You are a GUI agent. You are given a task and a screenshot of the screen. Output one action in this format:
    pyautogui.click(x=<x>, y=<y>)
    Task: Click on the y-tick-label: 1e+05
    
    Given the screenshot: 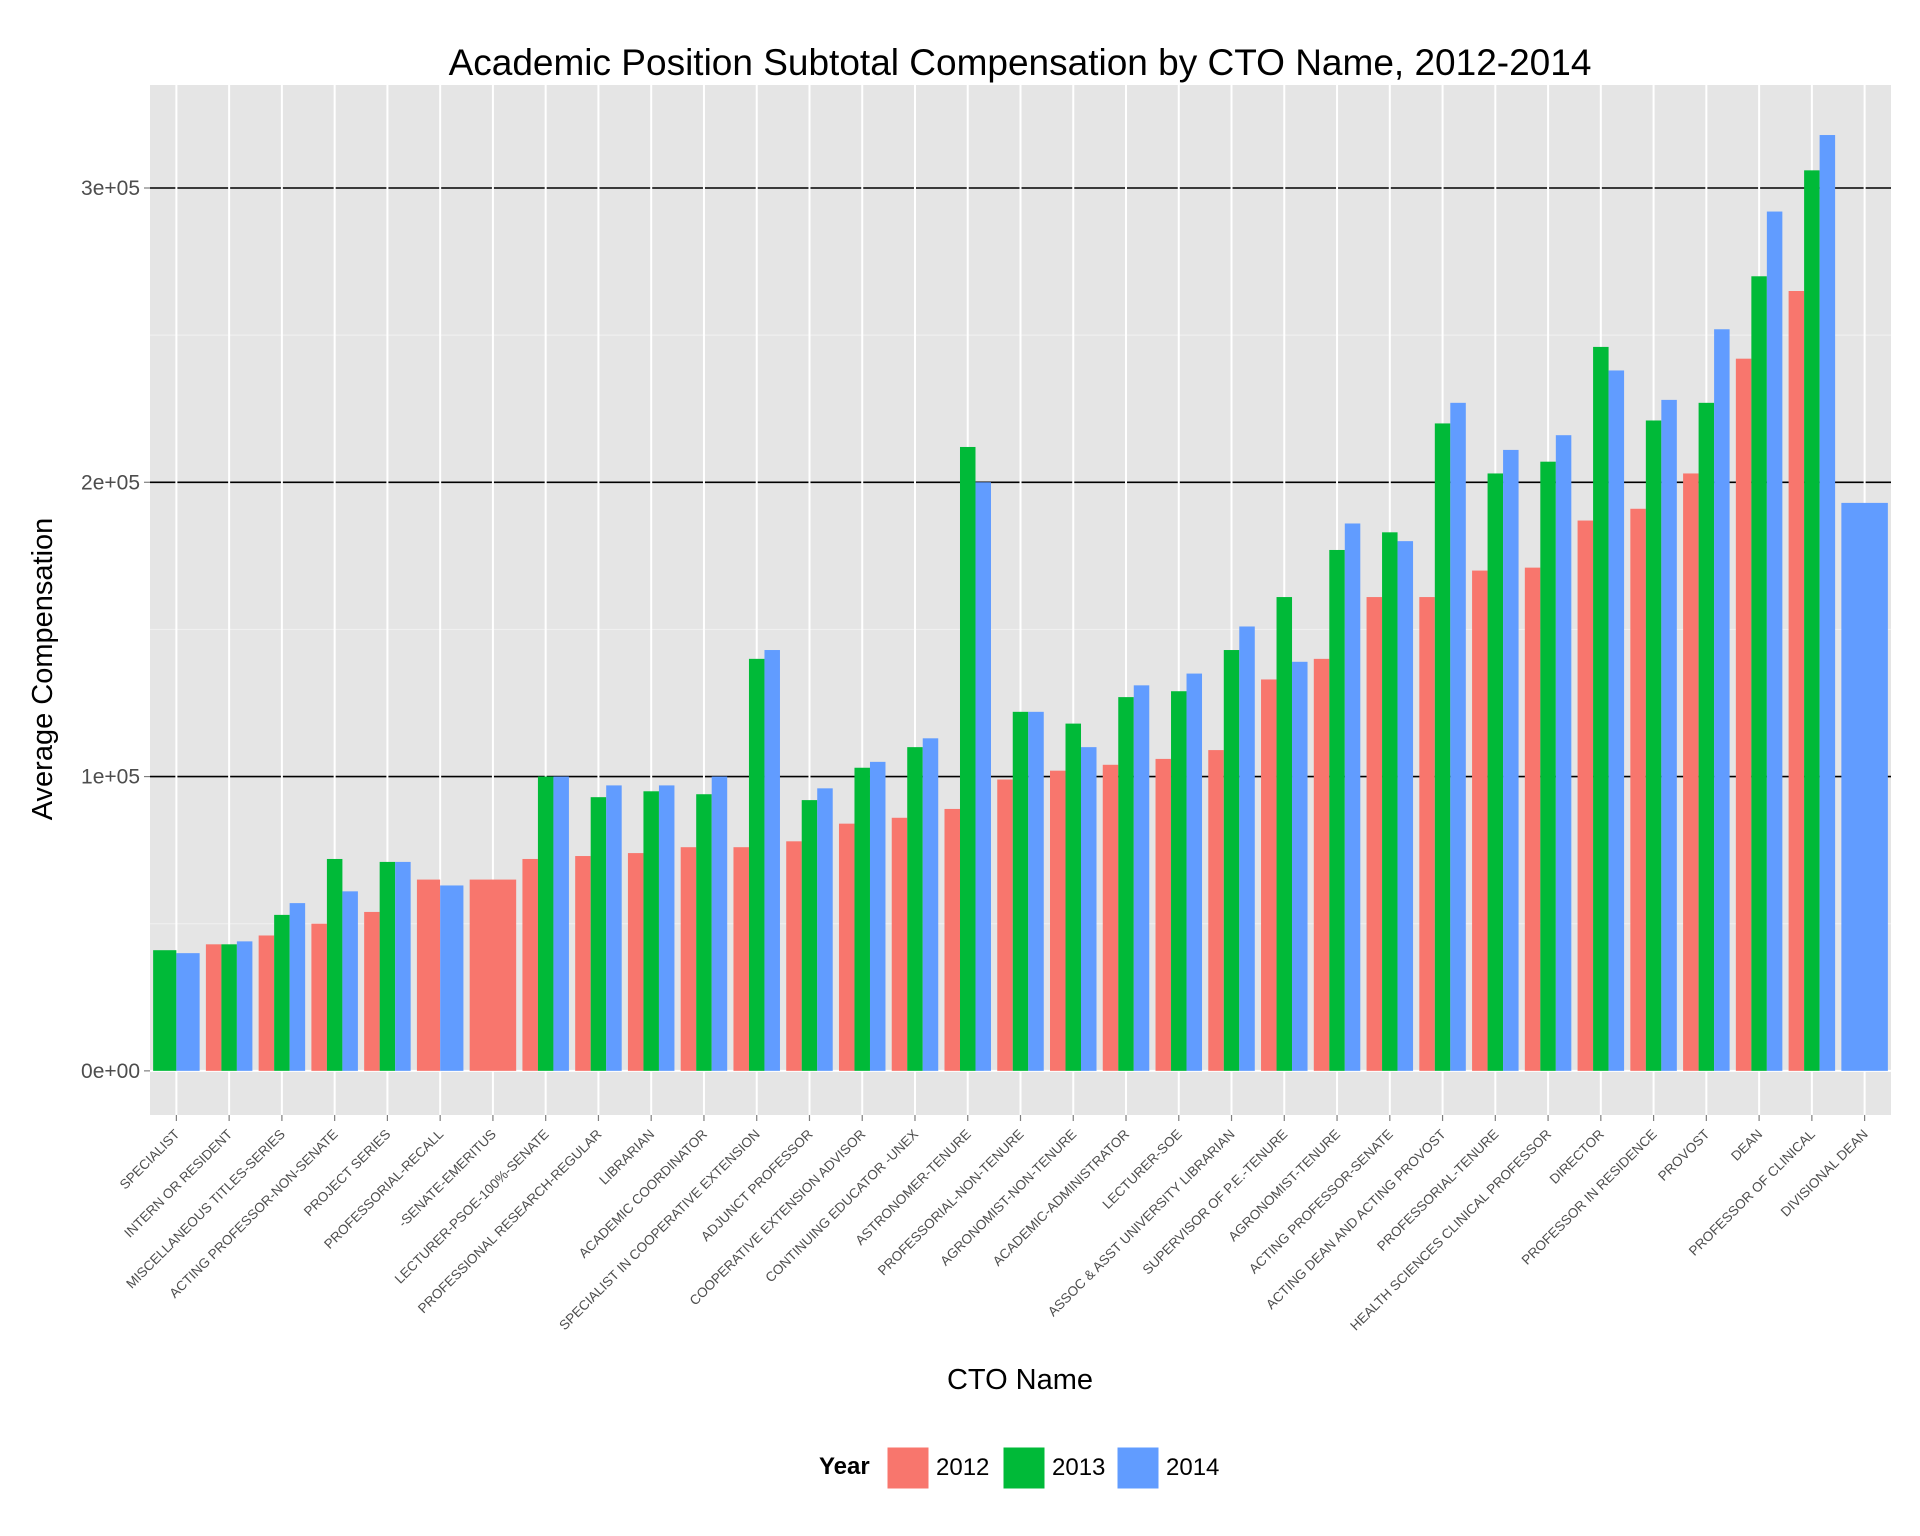 What is the action you would take?
    pyautogui.click(x=110, y=777)
    